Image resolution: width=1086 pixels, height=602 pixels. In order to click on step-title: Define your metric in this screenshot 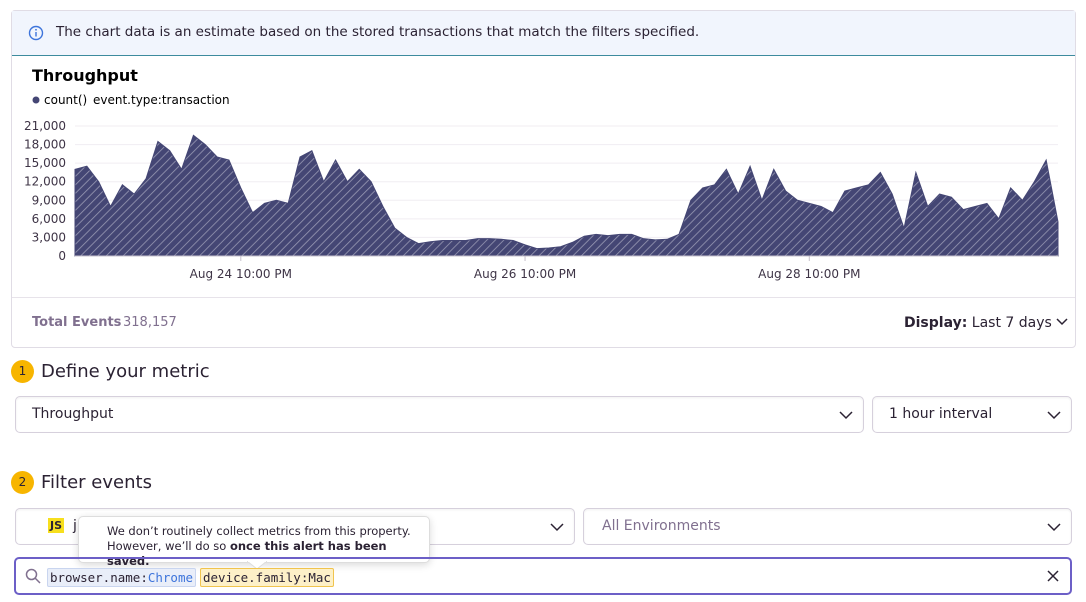, I will do `click(125, 371)`.